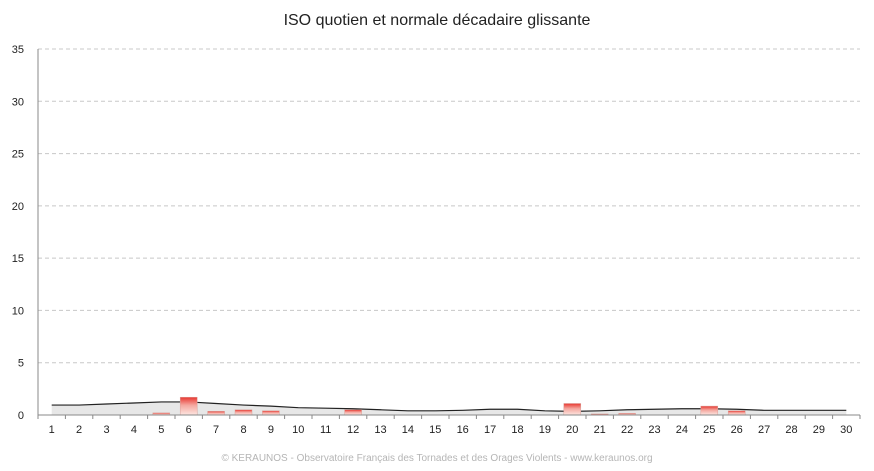 The height and width of the screenshot is (471, 874). What do you see at coordinates (134, 430) in the screenshot?
I see `x-tick-label: 4` at bounding box center [134, 430].